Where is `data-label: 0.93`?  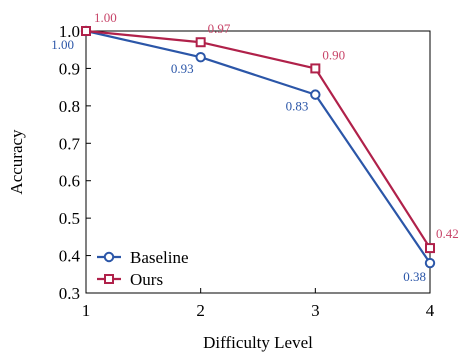 data-label: 0.93 is located at coordinates (182, 68).